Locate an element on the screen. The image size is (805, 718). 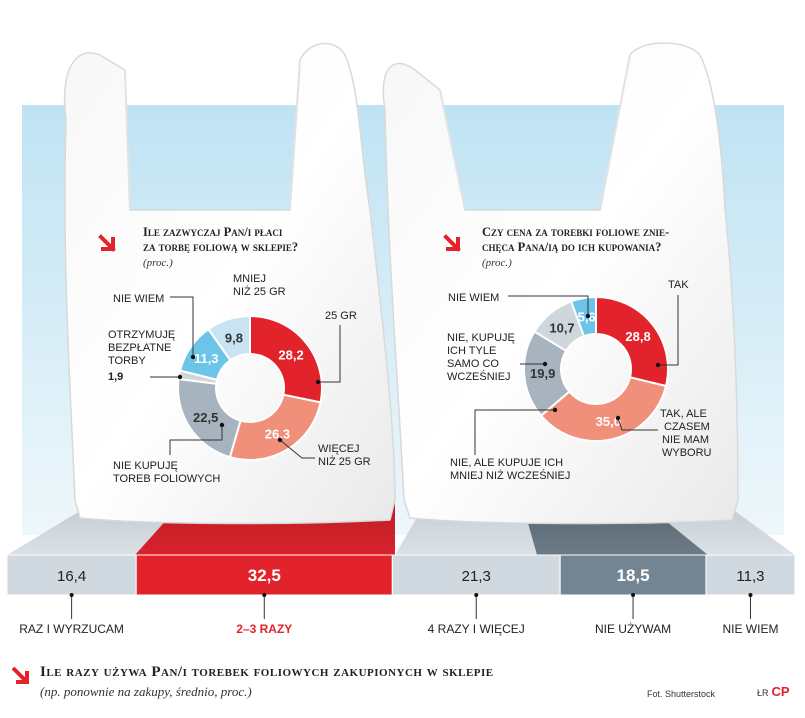
callout-wiecej-2: NIŻ 25 GR is located at coordinates (344, 461).